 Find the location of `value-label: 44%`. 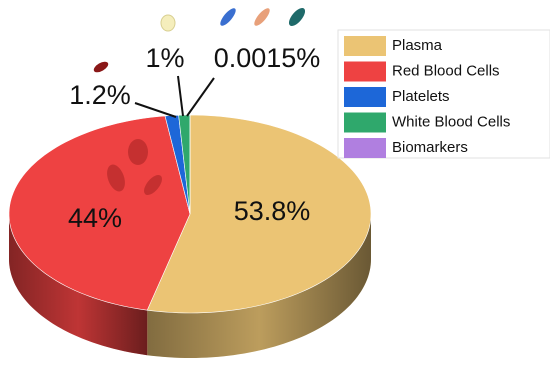

value-label: 44% is located at coordinates (95, 218).